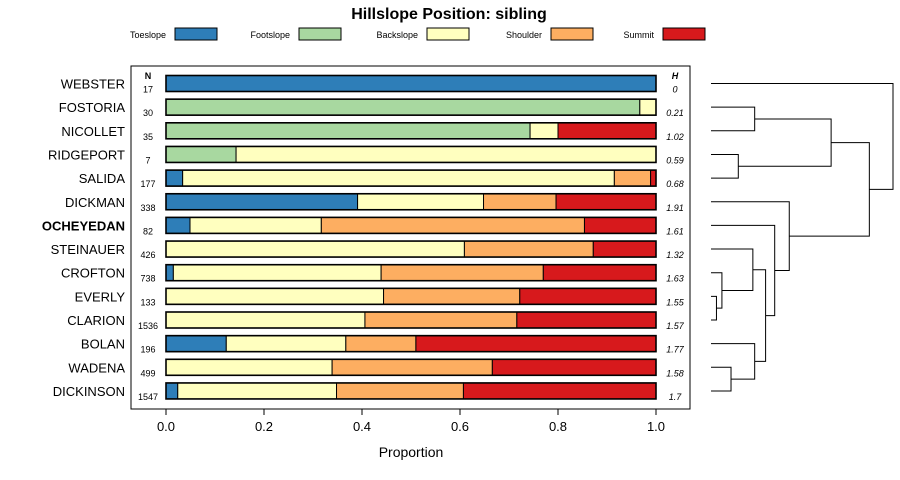  Describe the element at coordinates (103, 344) in the screenshot. I see `row-label-bolan: BOLAN` at that location.